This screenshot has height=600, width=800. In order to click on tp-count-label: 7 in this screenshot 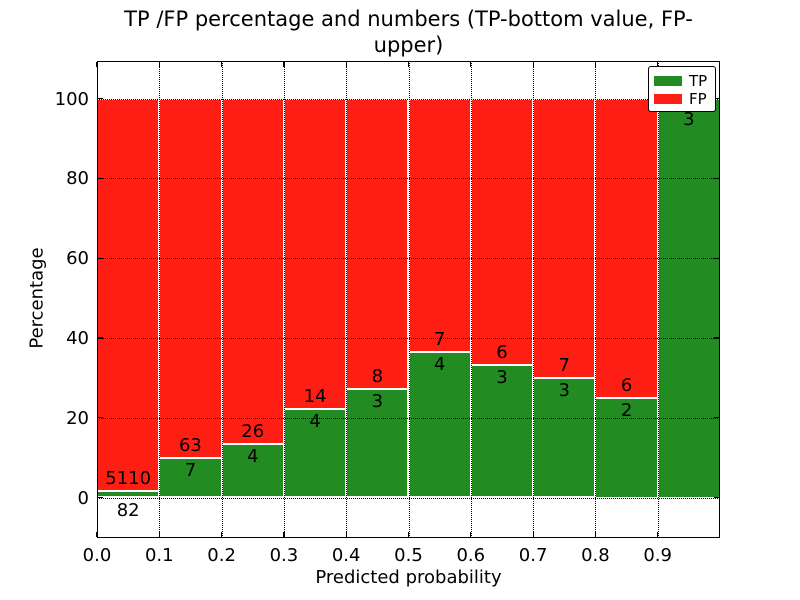, I will do `click(190, 470)`.